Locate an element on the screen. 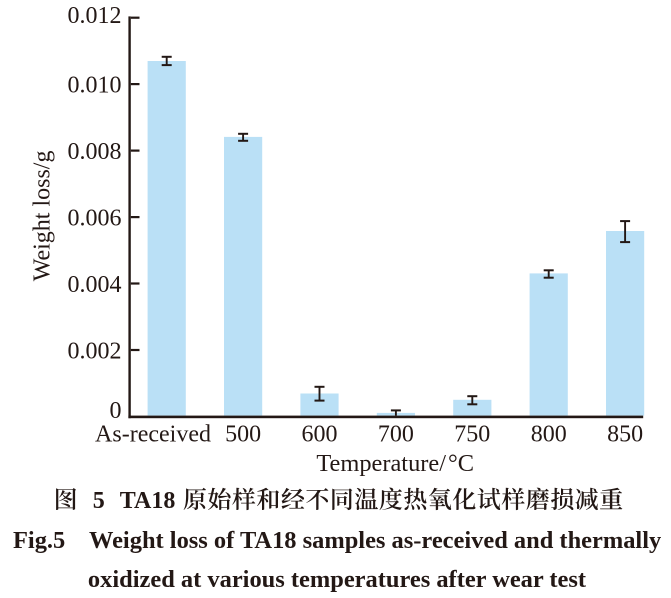  svg-text: 0.006 is located at coordinates (95, 219).